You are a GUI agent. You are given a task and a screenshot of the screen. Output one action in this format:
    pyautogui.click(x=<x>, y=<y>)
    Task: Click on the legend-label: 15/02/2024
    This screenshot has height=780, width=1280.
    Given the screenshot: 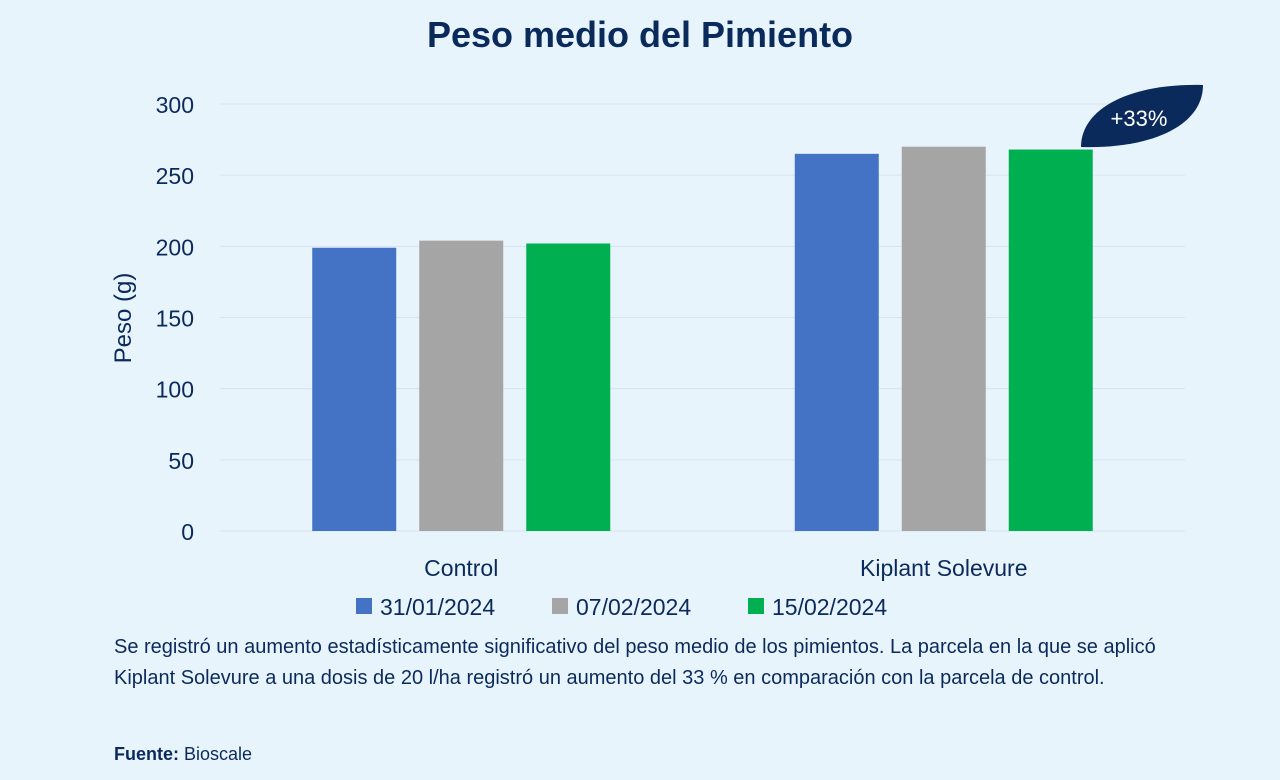 What is the action you would take?
    pyautogui.click(x=829, y=607)
    